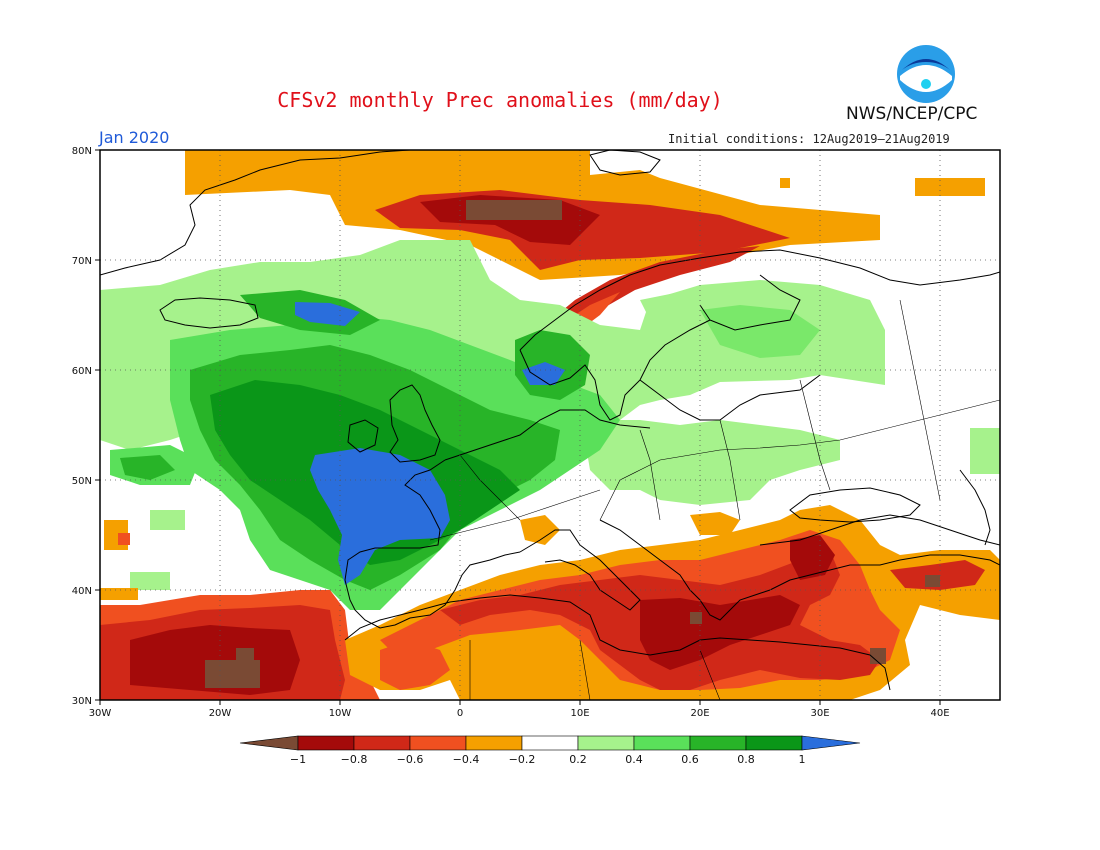 This screenshot has height=850, width=1100. I want to click on colorbar: −1 −0.8 −0.6 −0.4 −0.2 0.2 0.4 0.6 0.8 1, so click(550, 750).